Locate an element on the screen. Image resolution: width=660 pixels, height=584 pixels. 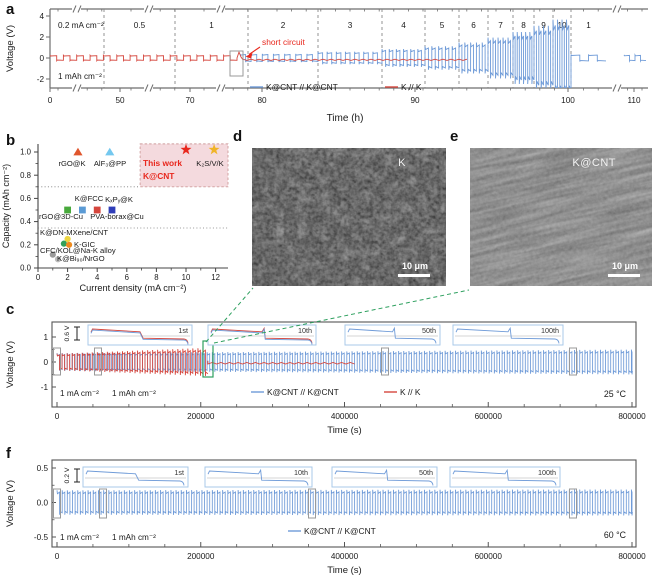
y-tick-label: 0.5 is located at coordinates (43, 468).